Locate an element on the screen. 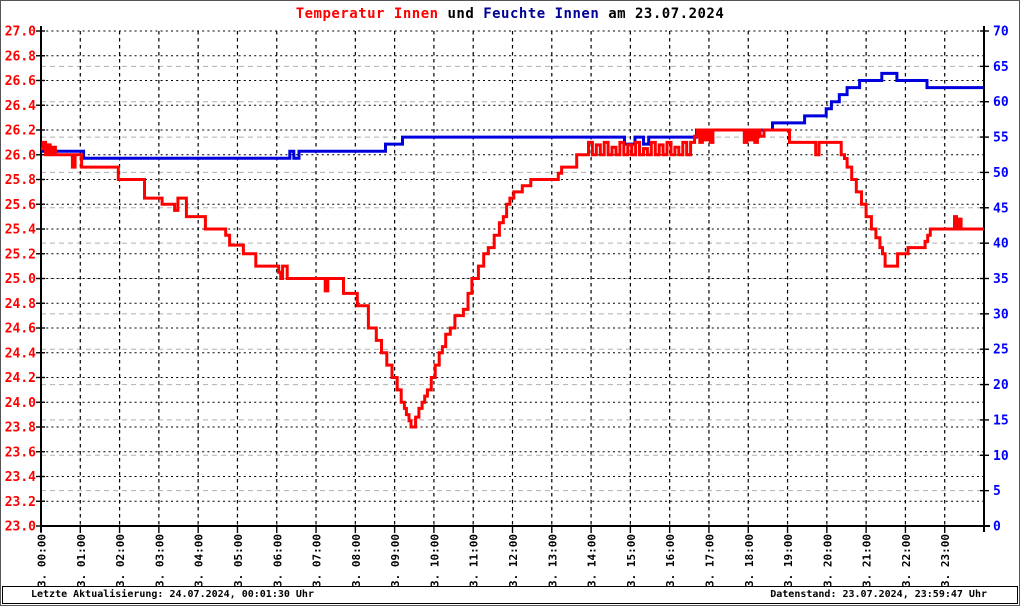 This screenshot has width=1020, height=606. left-axis-tick-label: 26.6 is located at coordinates (20, 81).